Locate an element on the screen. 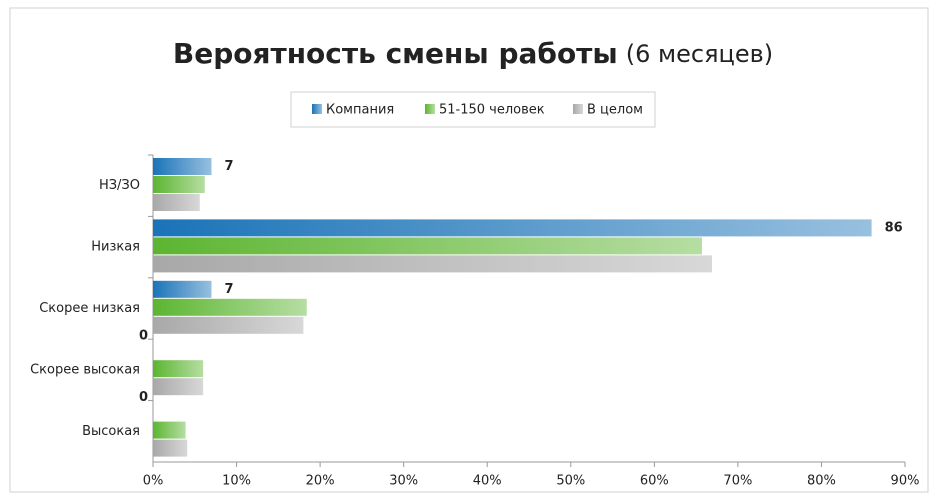 This screenshot has width=938, height=497. x-tick-label: 40% is located at coordinates (487, 481).